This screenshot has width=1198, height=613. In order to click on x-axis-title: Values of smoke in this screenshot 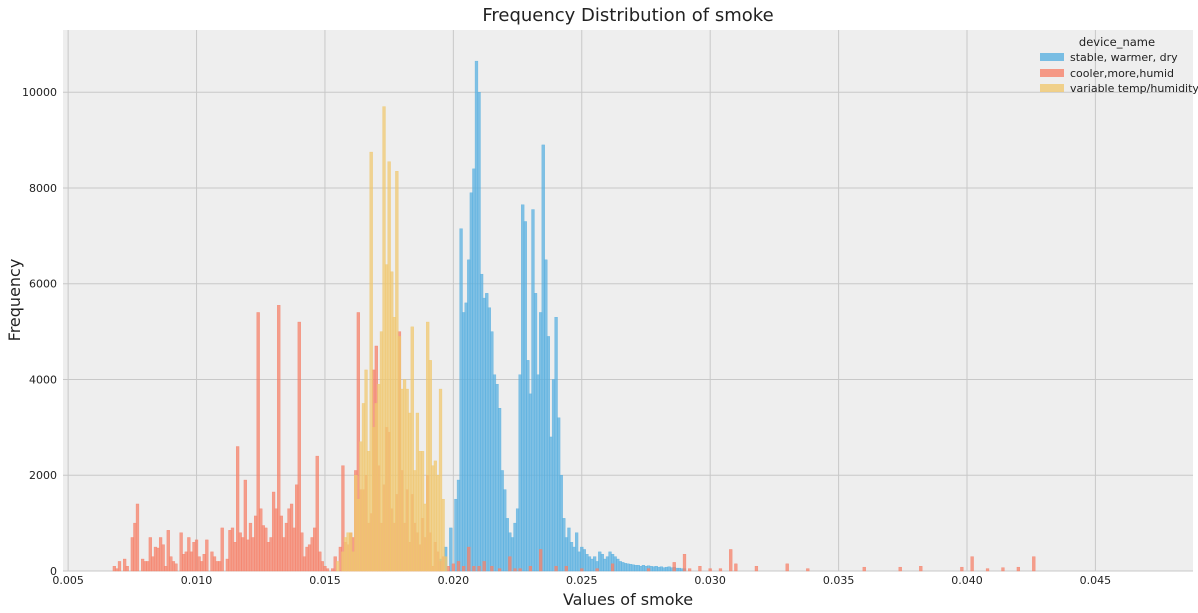, I will do `click(628, 599)`.